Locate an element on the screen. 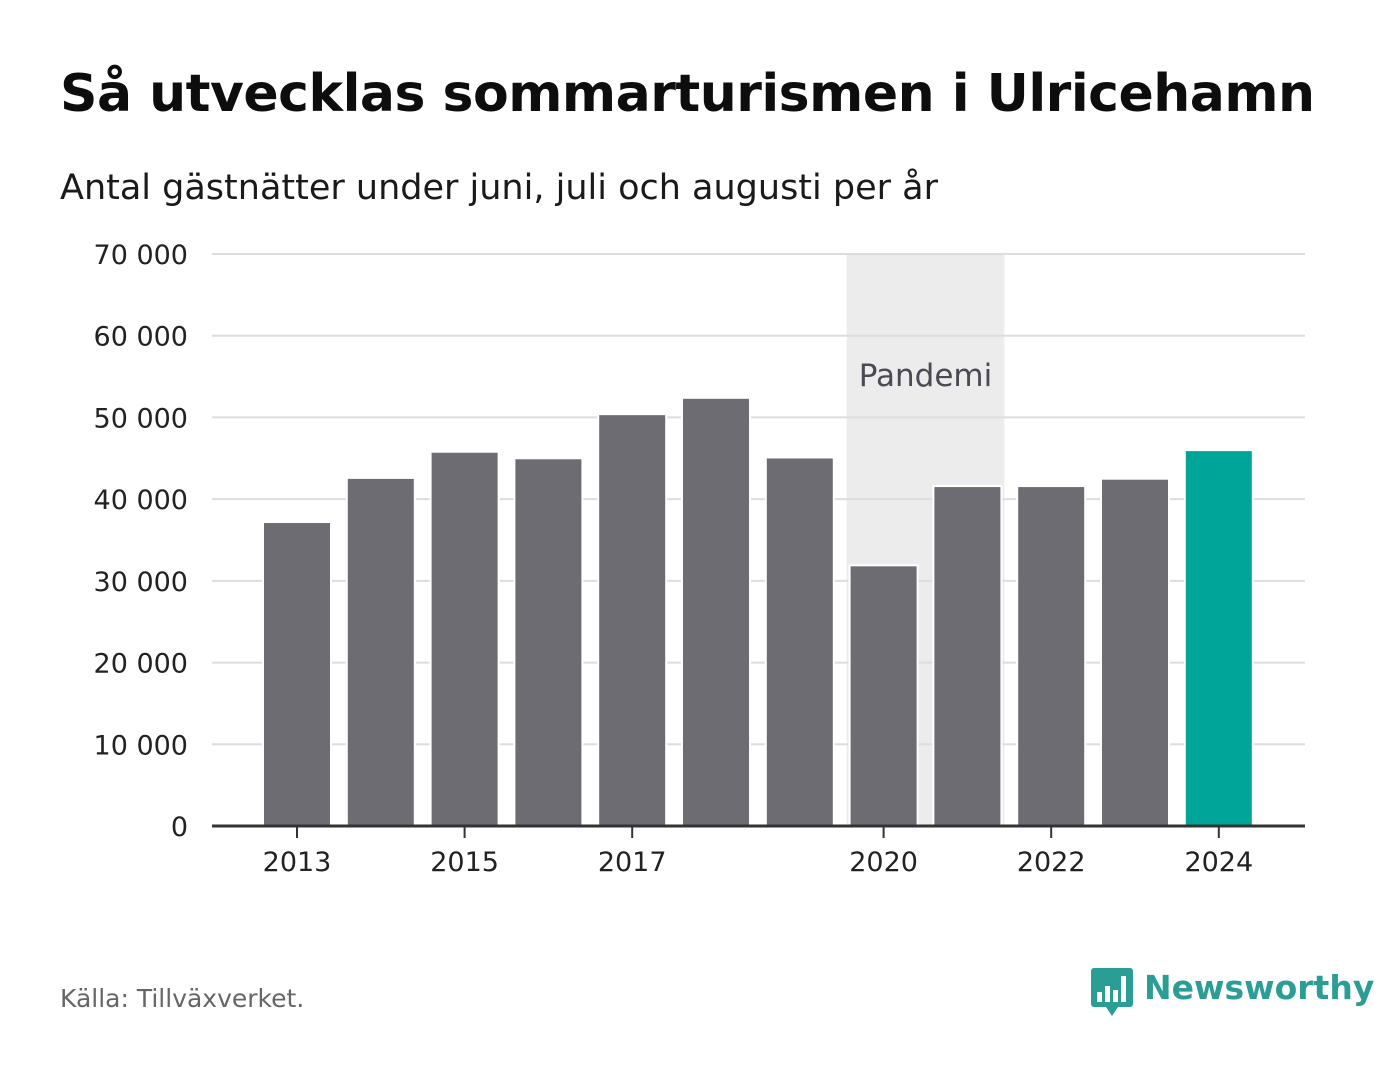 The height and width of the screenshot is (1080, 1400). newsworthy-logo-icon is located at coordinates (1112, 992).